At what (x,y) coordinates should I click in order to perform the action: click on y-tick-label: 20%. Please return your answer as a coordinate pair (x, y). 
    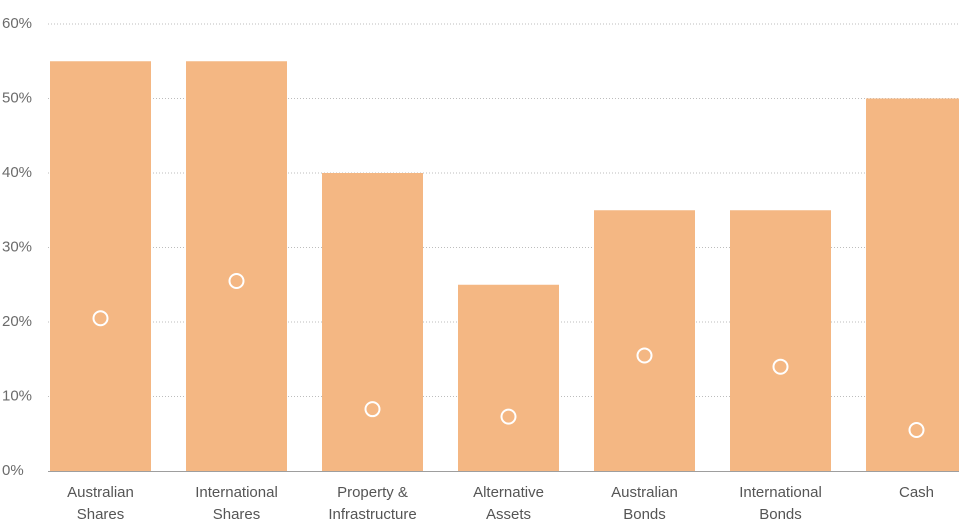
    Looking at the image, I should click on (17, 321).